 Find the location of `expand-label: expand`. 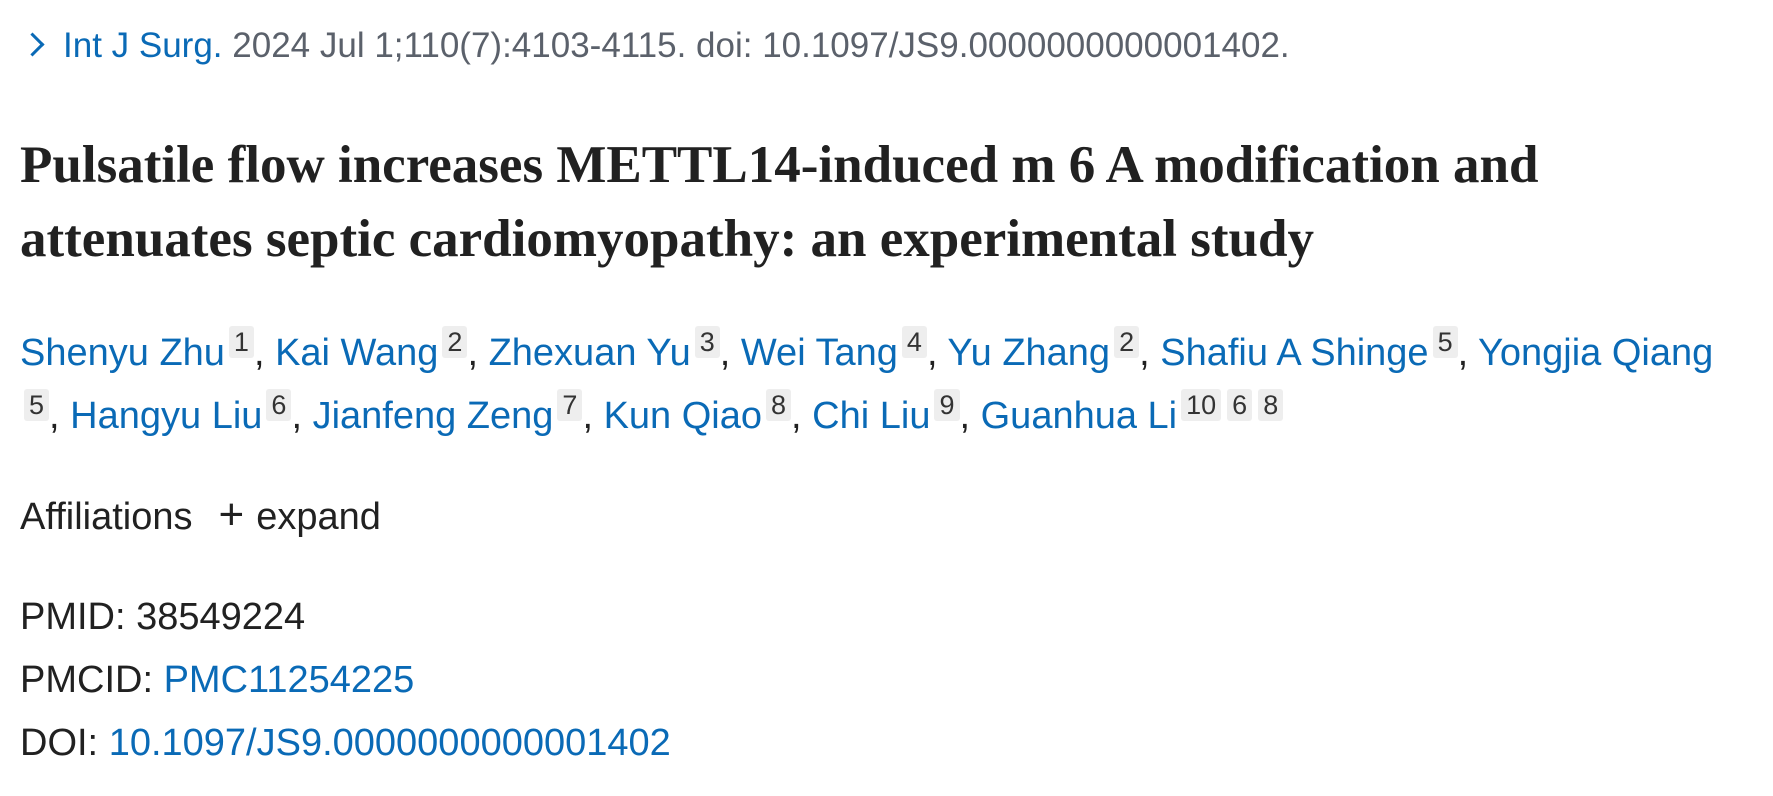

expand-label: expand is located at coordinates (318, 517).